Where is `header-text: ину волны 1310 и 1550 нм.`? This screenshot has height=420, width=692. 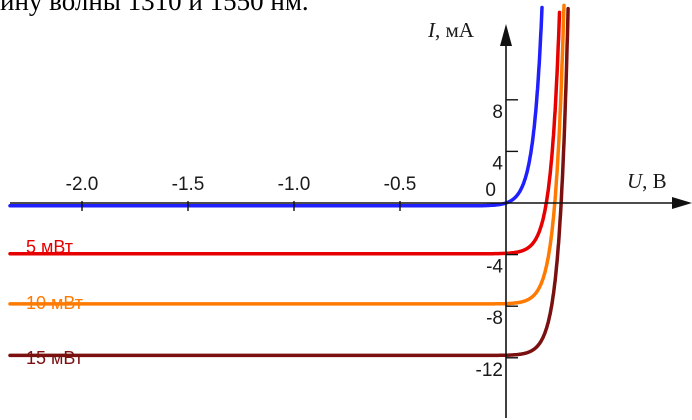
header-text: ину волны 1310 и 1550 нм. is located at coordinates (154, 8).